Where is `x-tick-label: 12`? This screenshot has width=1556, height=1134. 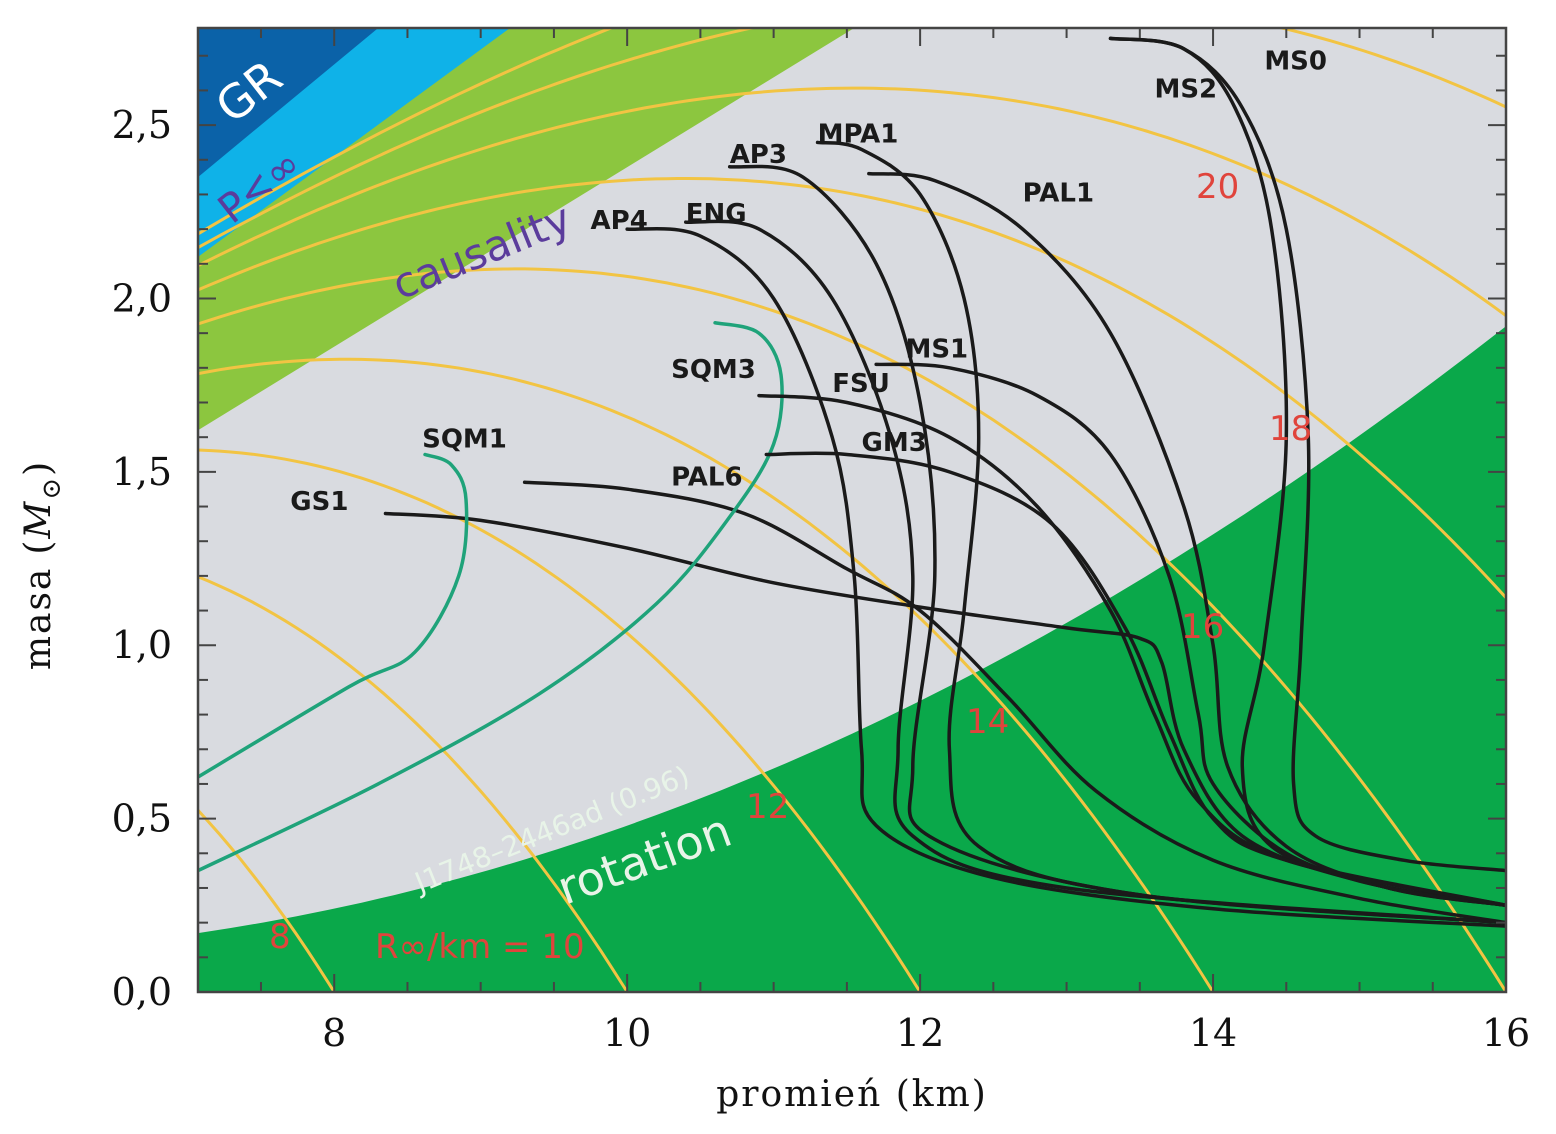 x-tick-label: 12 is located at coordinates (920, 1033).